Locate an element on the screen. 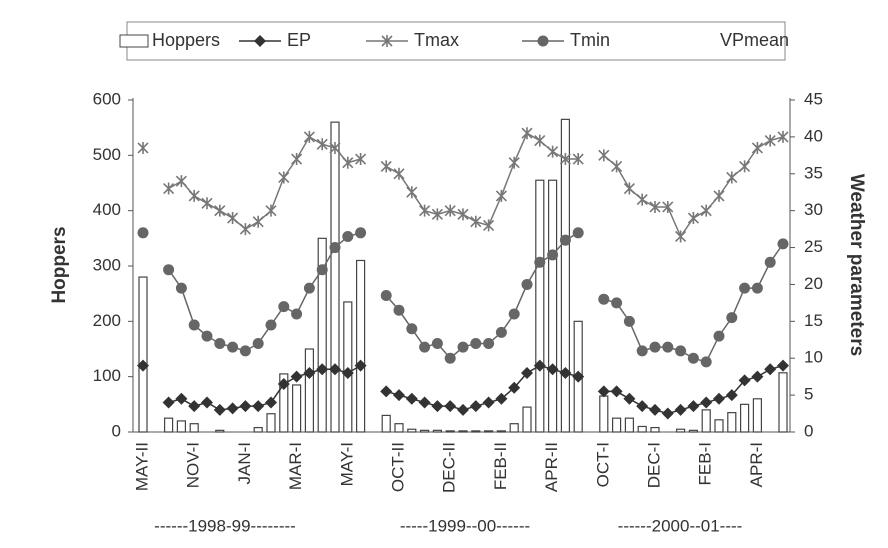 The height and width of the screenshot is (548, 888). legend-label: VPmean is located at coordinates (754, 40).